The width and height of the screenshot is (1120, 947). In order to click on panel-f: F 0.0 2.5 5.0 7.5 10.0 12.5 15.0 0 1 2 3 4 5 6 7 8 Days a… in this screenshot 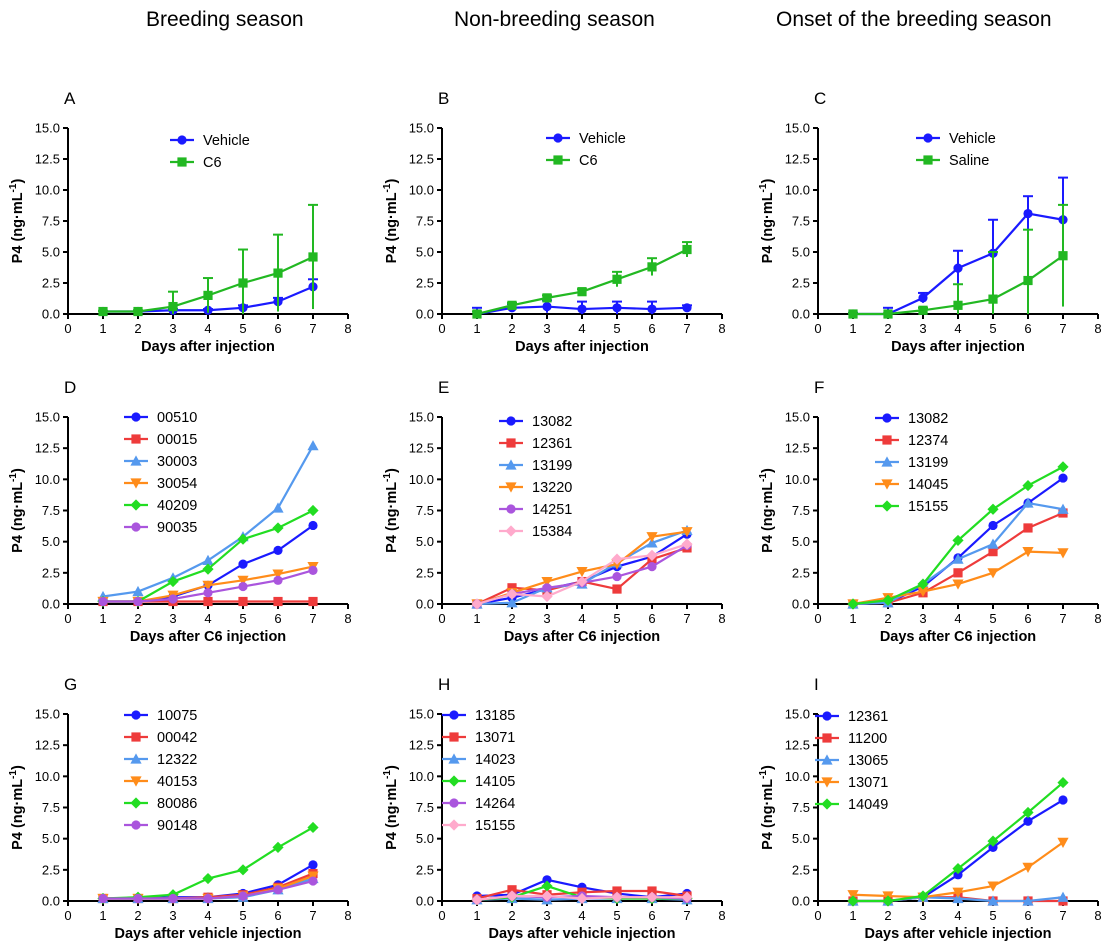, I will do `click(930, 511)`.